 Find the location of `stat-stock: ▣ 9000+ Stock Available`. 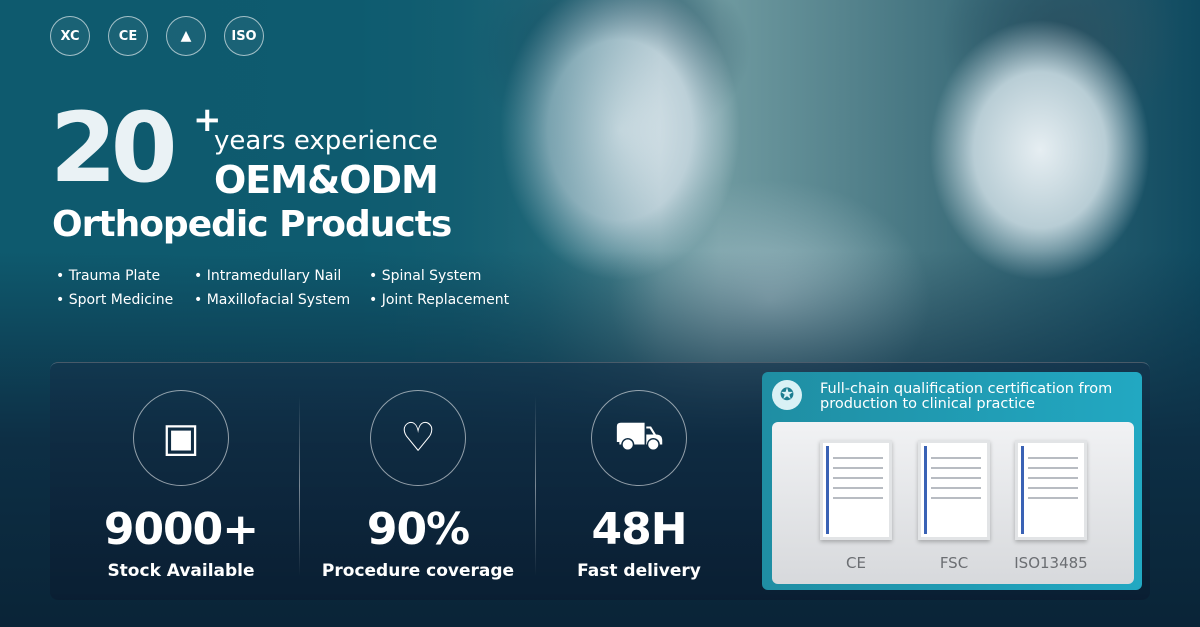

stat-stock: ▣ 9000+ Stock Available is located at coordinates (181, 485).